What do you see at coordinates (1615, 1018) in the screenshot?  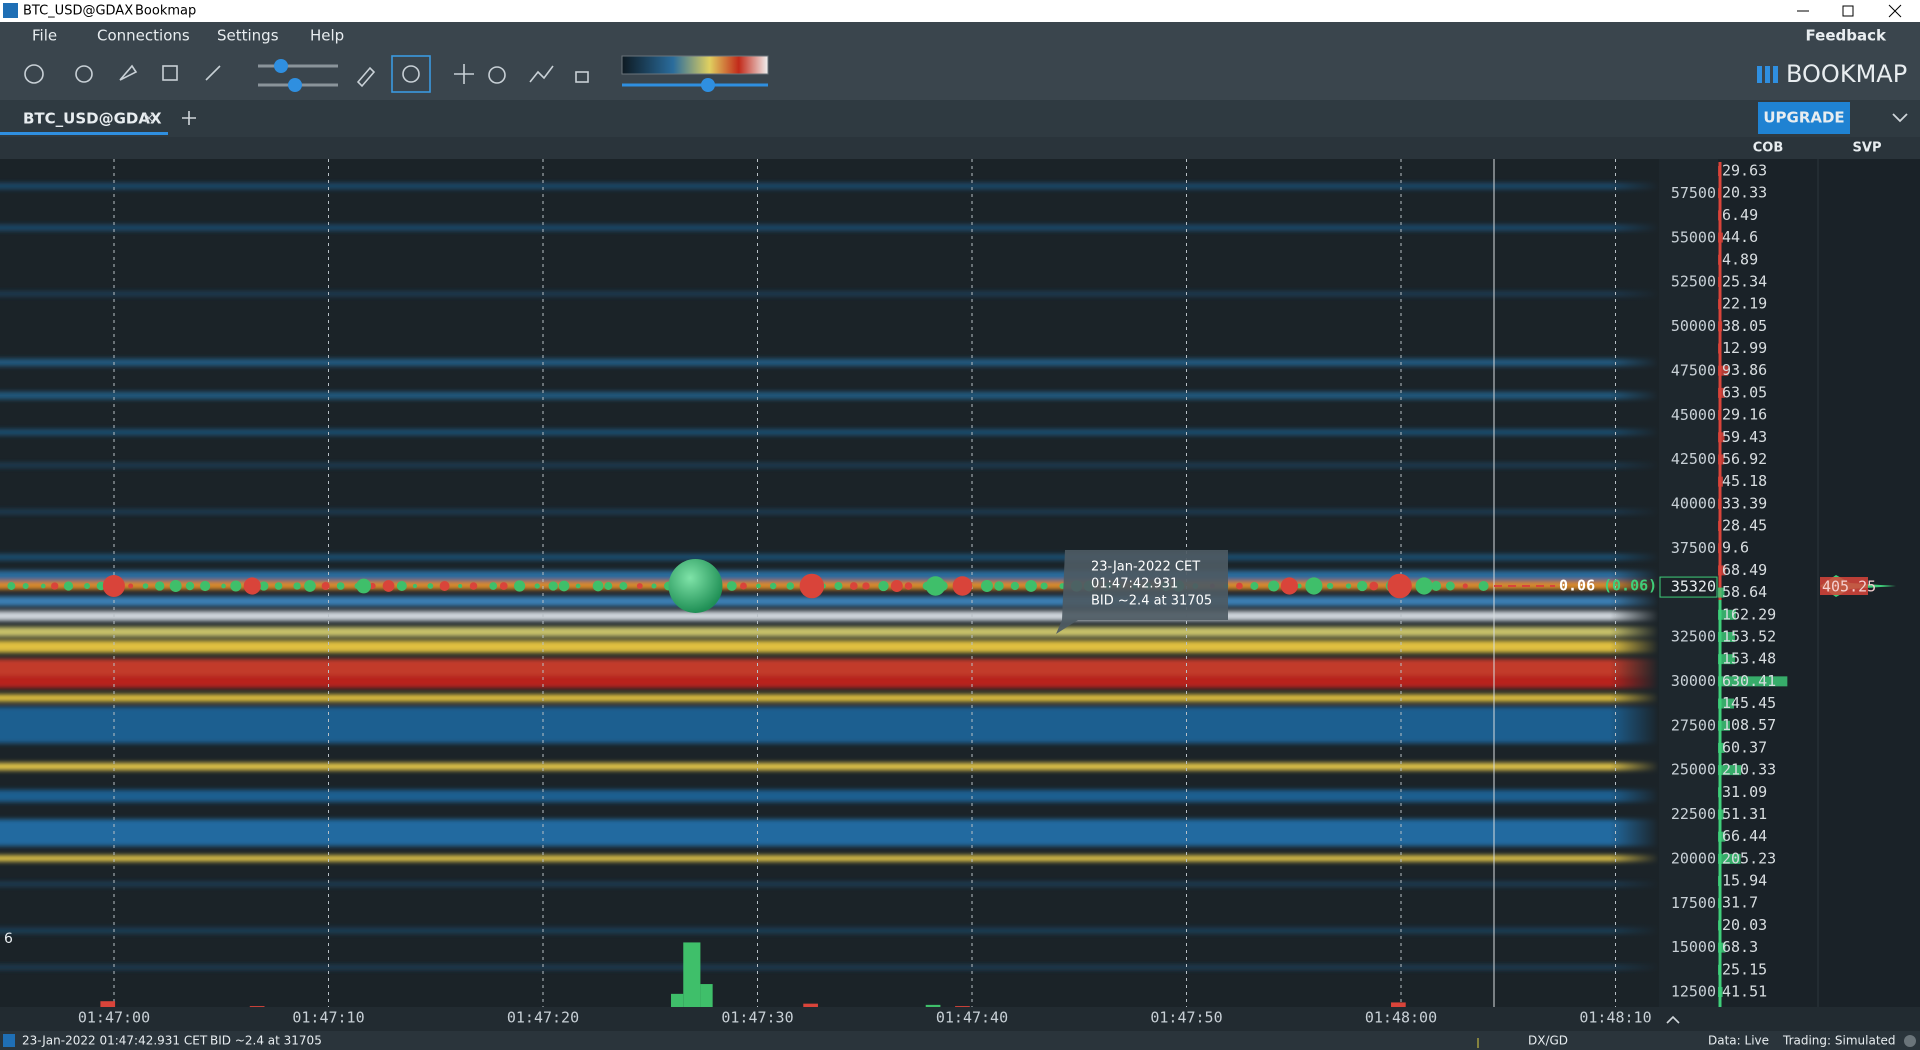 I see `time-tick-label: 01:48:10` at bounding box center [1615, 1018].